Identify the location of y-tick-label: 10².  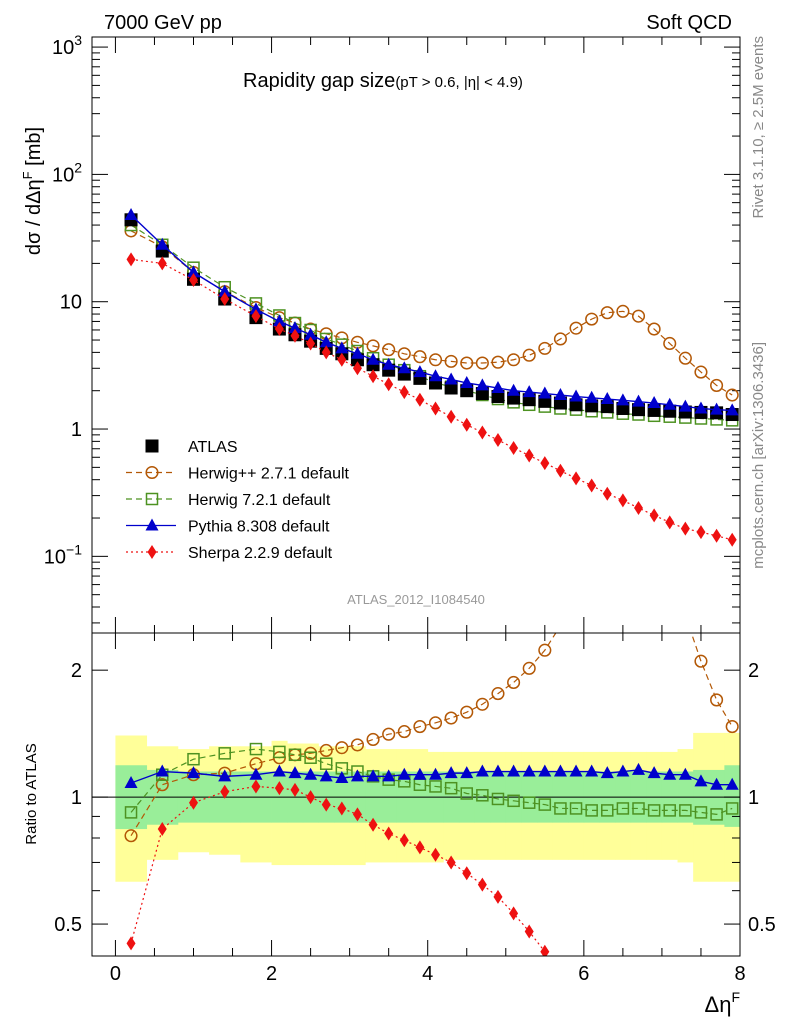
(67, 172).